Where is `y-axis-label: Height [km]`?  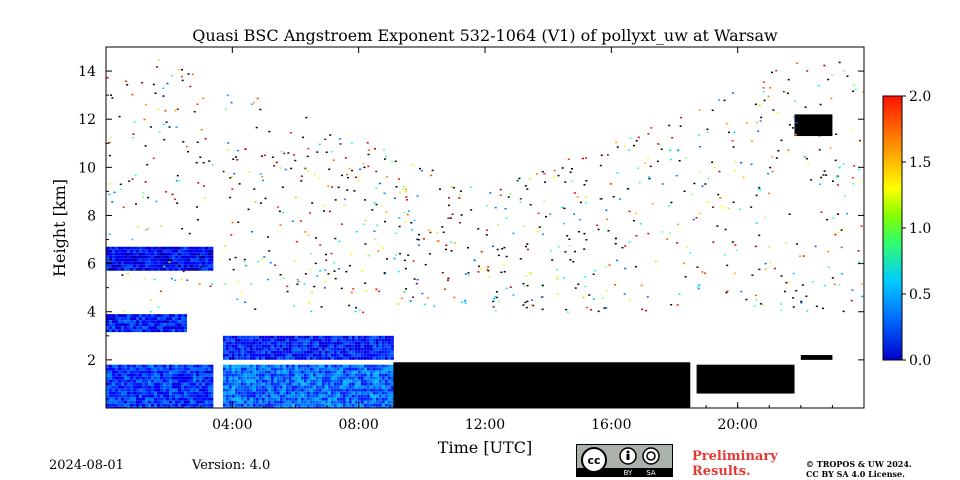
y-axis-label: Height [km] is located at coordinates (59, 228).